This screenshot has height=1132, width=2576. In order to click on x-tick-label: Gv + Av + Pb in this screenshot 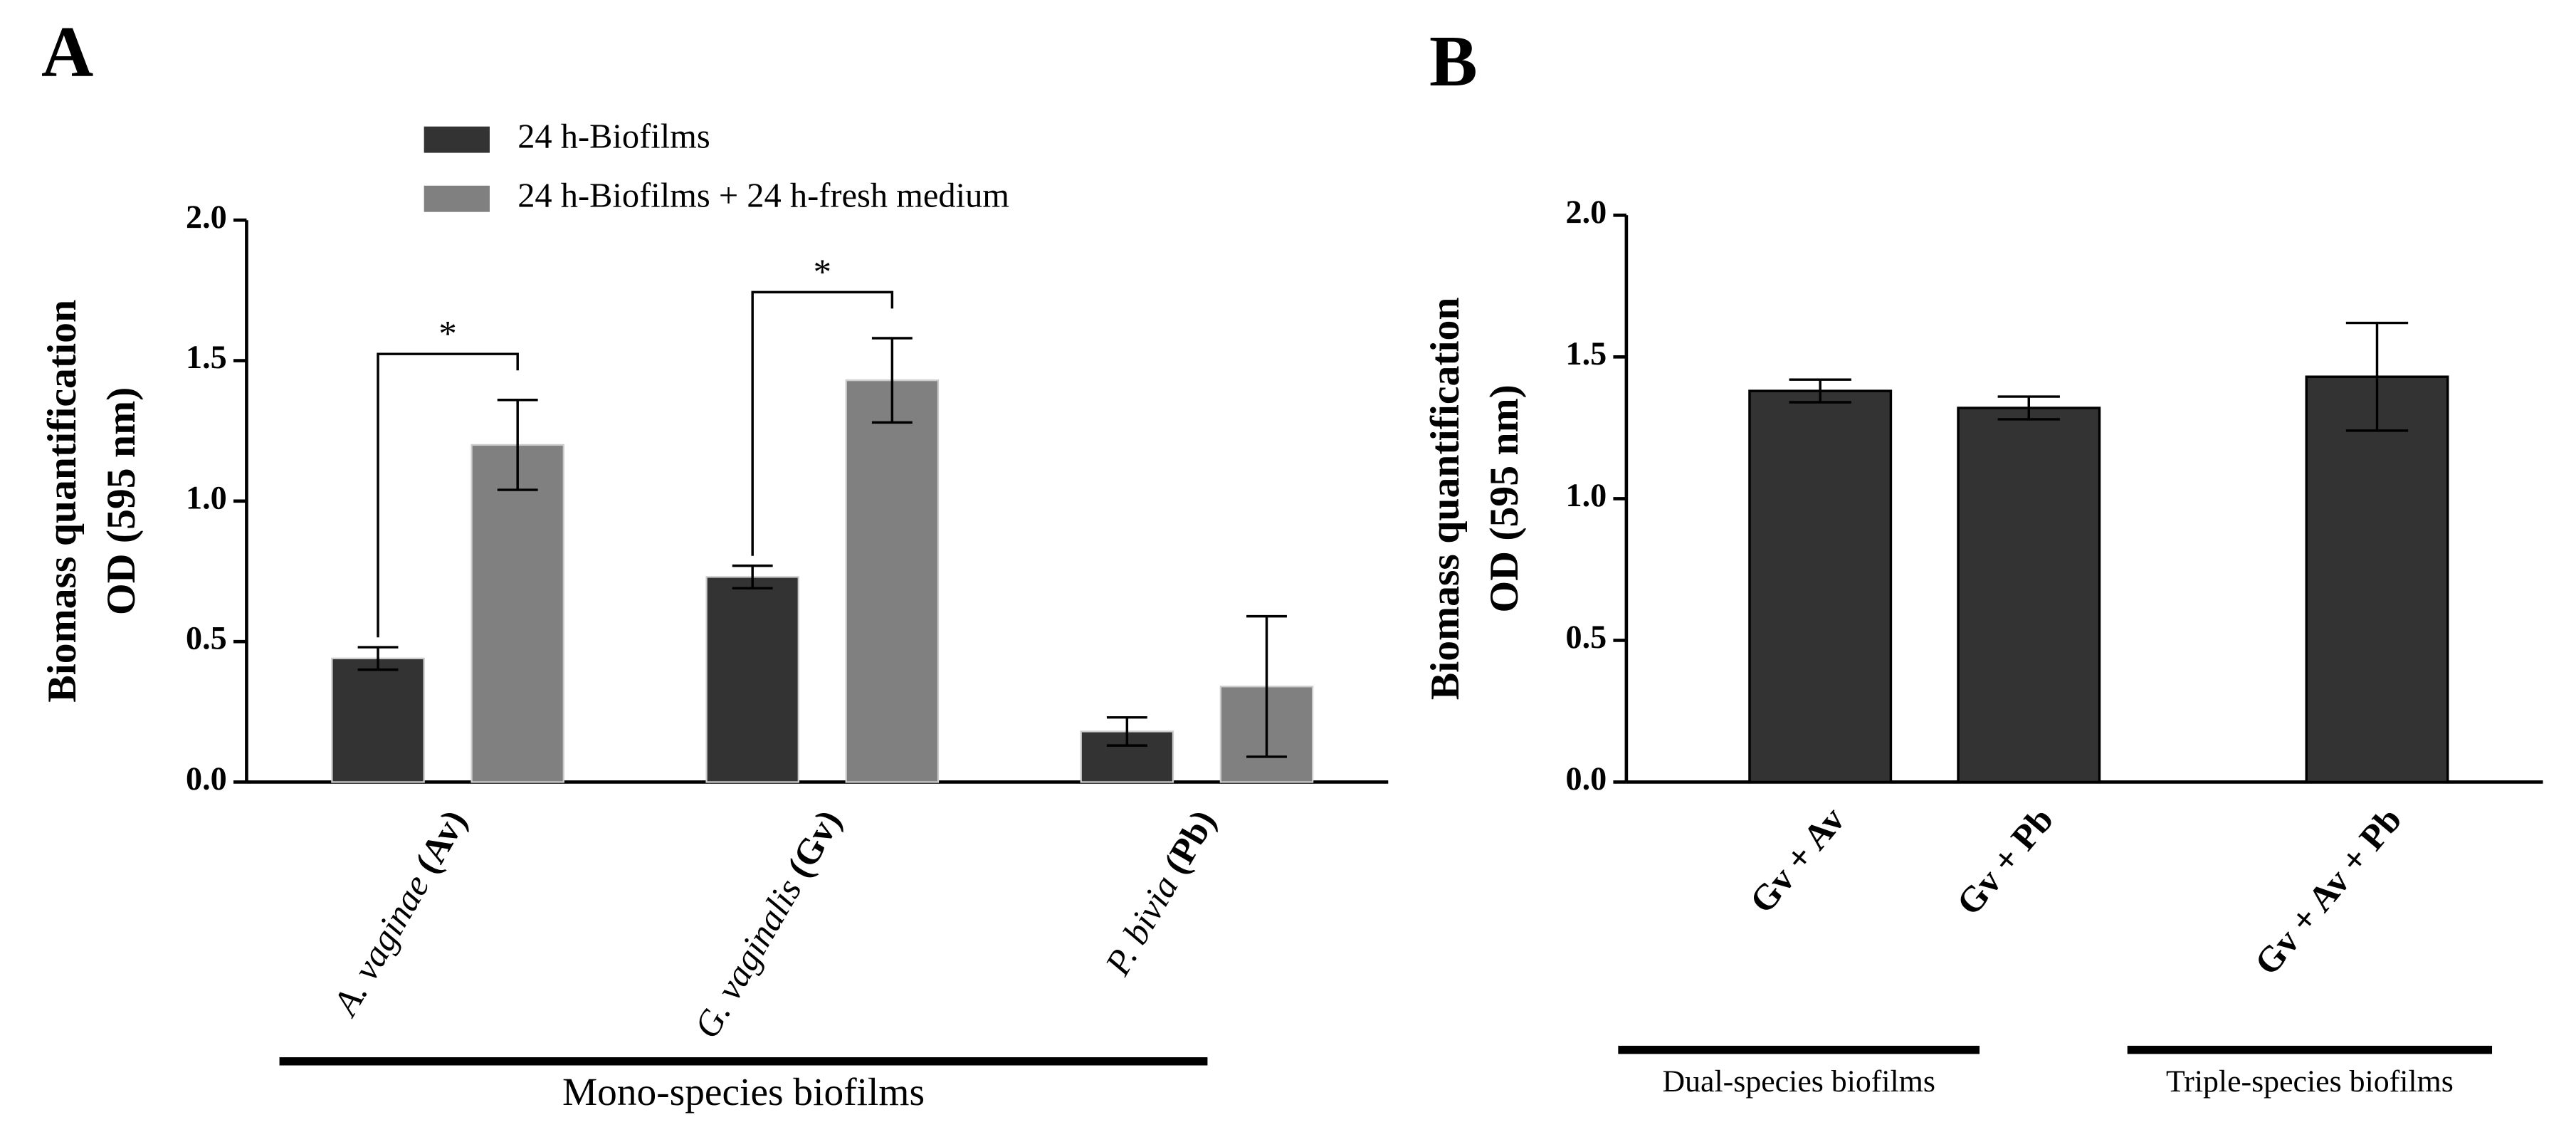, I will do `click(2327, 891)`.